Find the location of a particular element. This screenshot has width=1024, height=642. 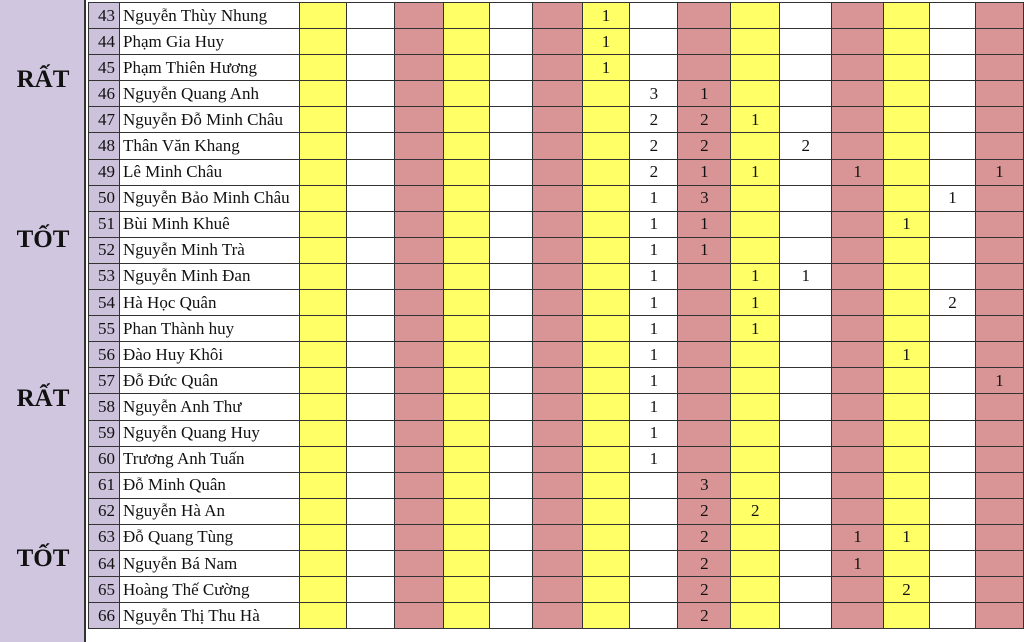

row-number: 55 is located at coordinates (104, 329).